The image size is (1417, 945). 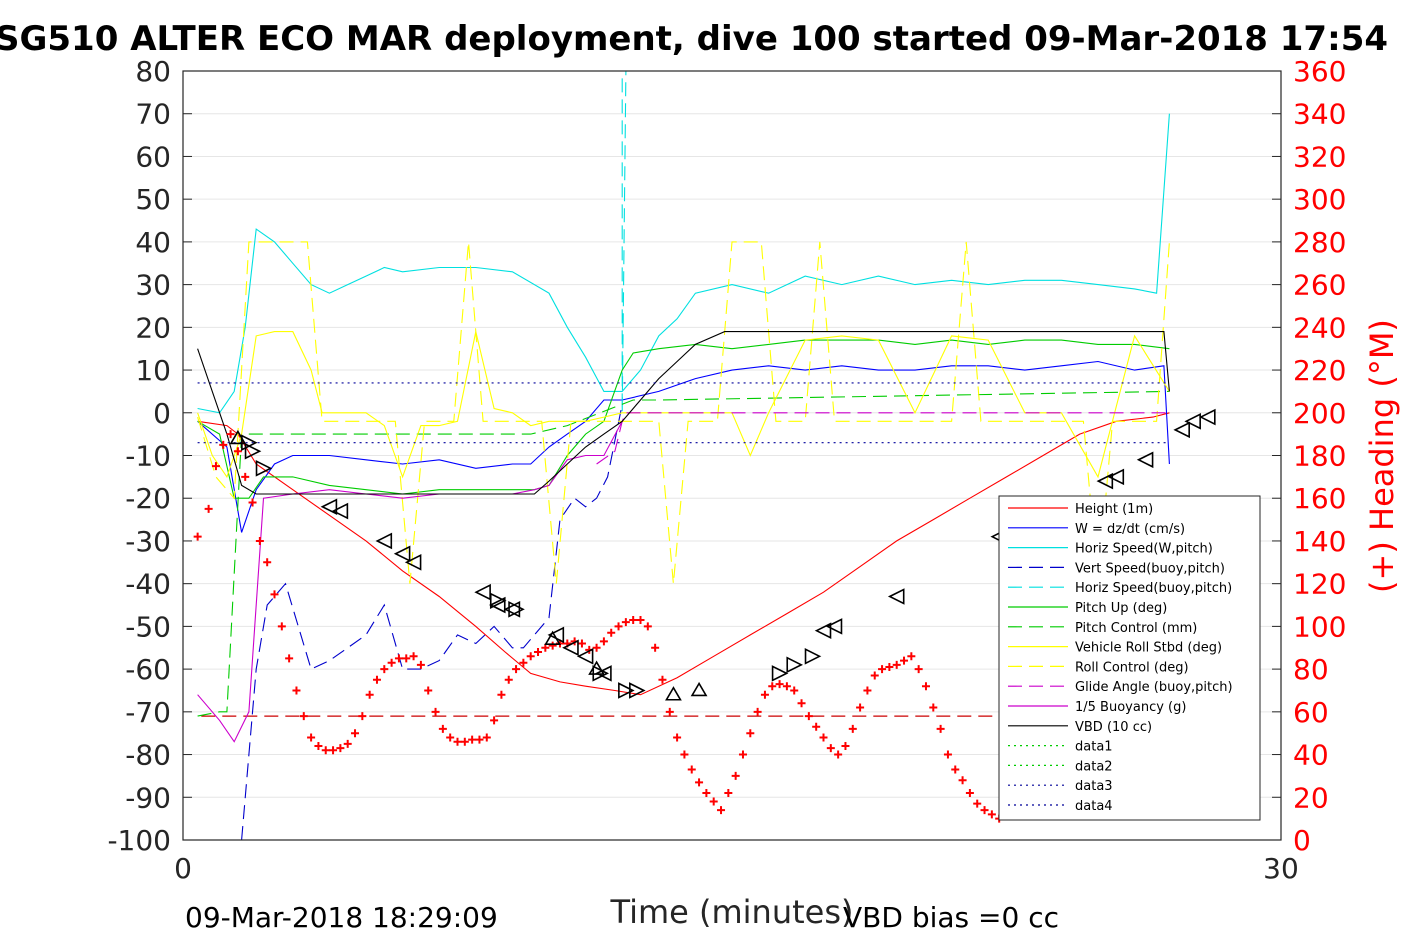 What do you see at coordinates (1302, 840) in the screenshot?
I see `right-tick-label: 0` at bounding box center [1302, 840].